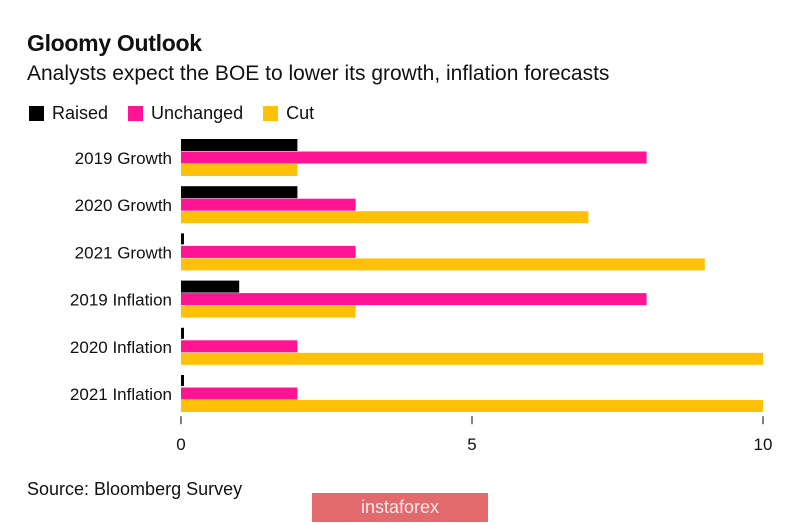  I want to click on legend-label-raised: Raised, so click(80, 113).